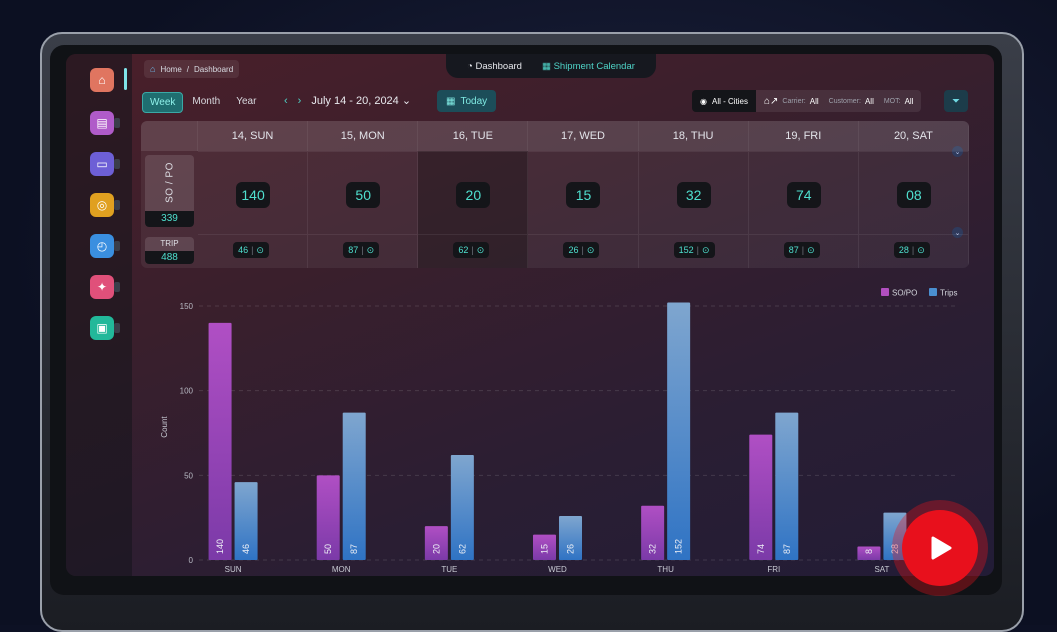 This screenshot has height=632, width=1057. What do you see at coordinates (163, 102) in the screenshot?
I see `tab-week: Week` at bounding box center [163, 102].